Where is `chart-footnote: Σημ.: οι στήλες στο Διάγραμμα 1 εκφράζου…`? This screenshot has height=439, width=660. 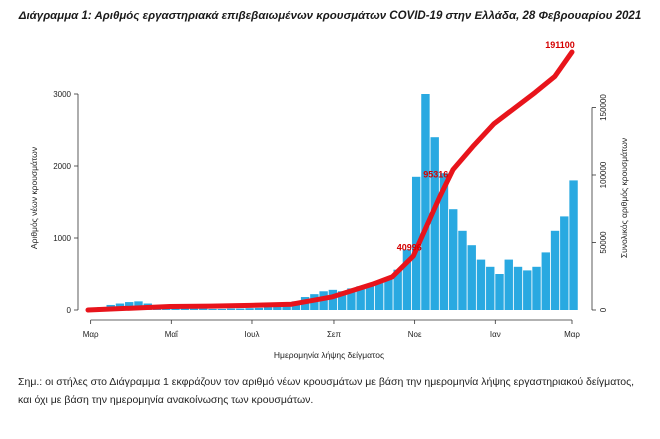 chart-footnote: Σημ.: οι στήλες στο Διάγραμμα 1 εκφράζου… is located at coordinates (326, 391).